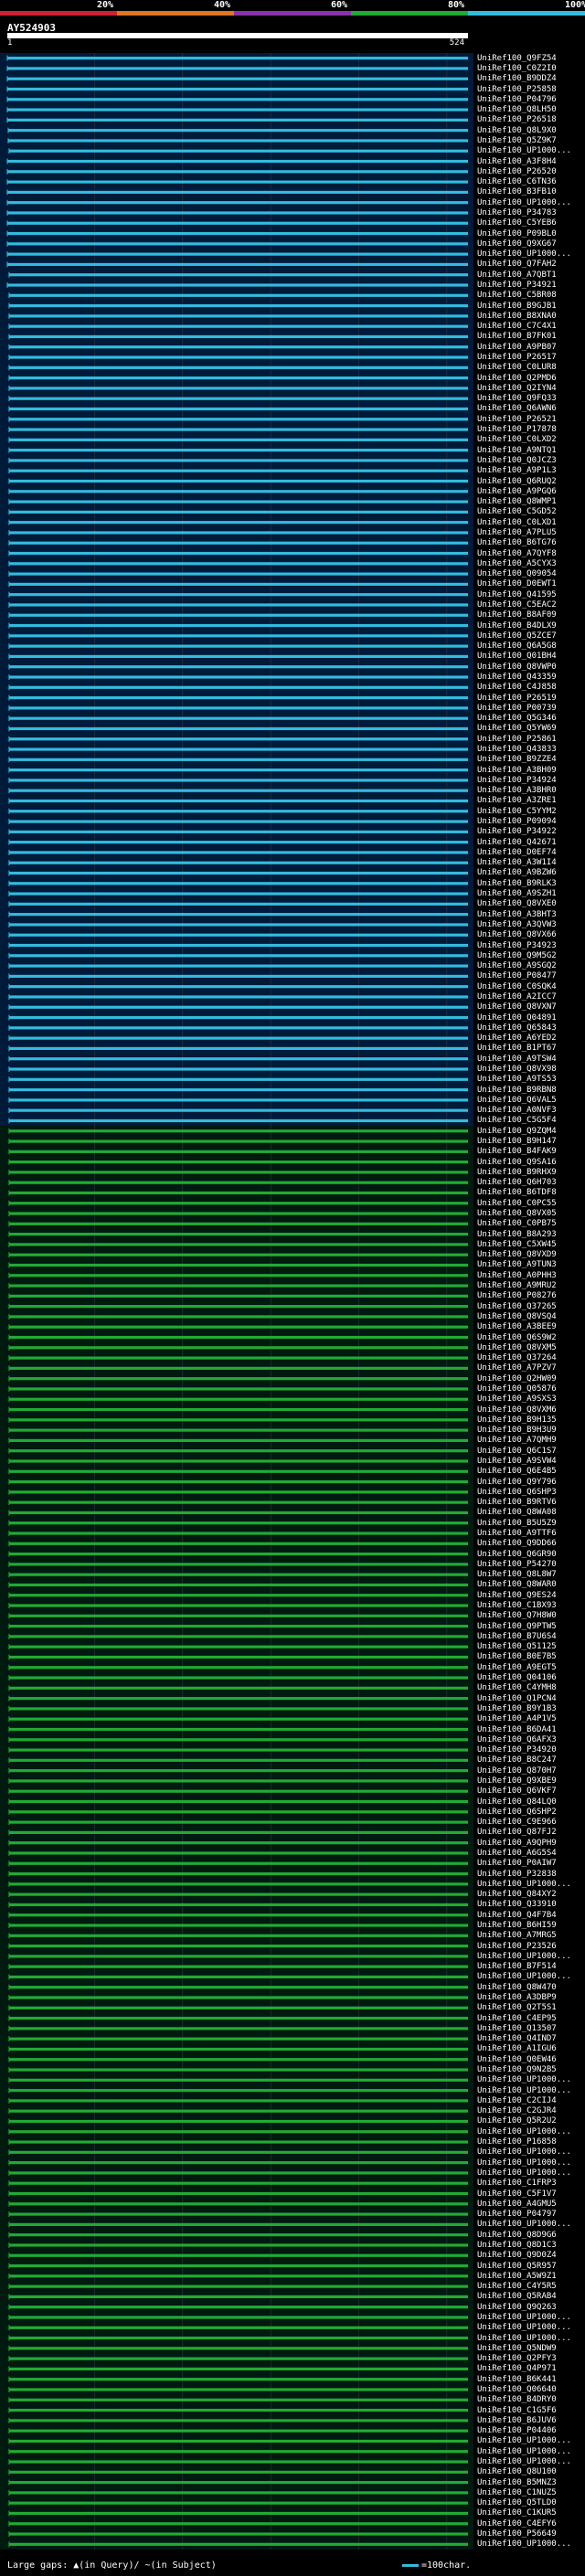 This screenshot has height=2576, width=585. I want to click on hit-label: UniRef100_A9SXS3, so click(517, 1399).